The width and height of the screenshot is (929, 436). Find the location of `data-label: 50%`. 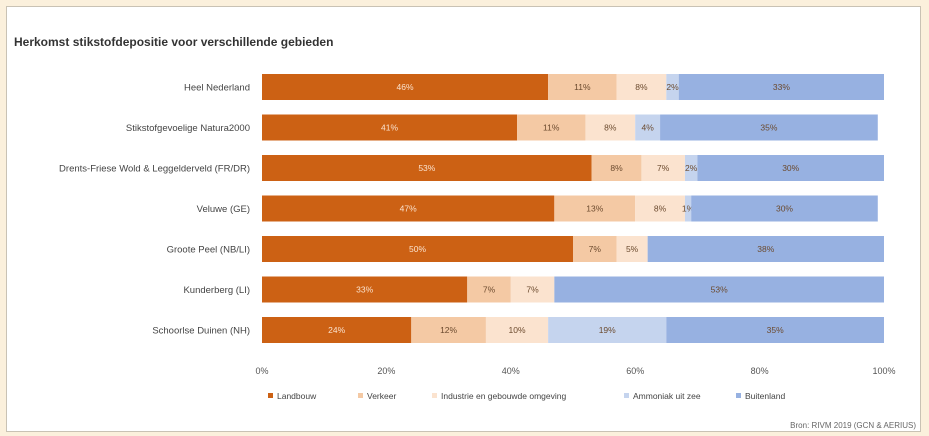

data-label: 50% is located at coordinates (417, 249).